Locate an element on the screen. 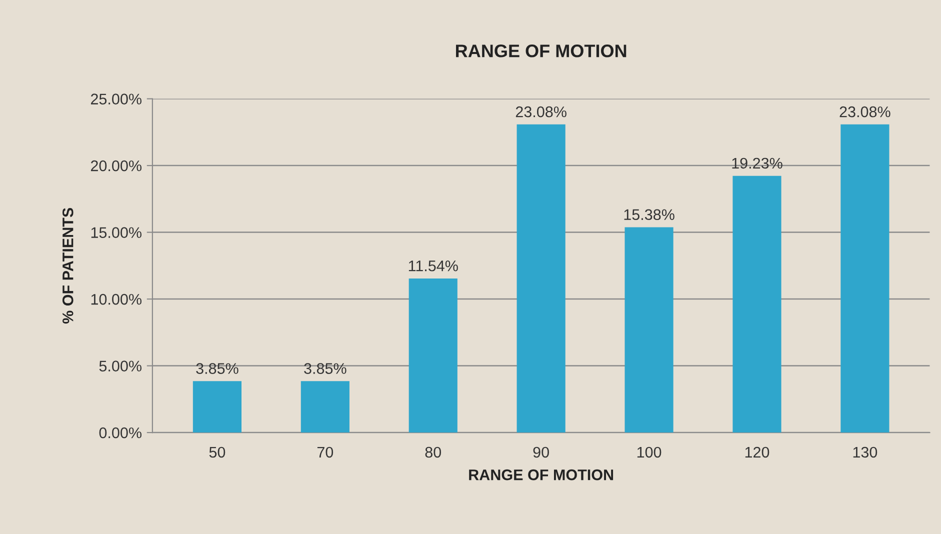 This screenshot has height=534, width=941. x-tick-label: 70 is located at coordinates (325, 452).